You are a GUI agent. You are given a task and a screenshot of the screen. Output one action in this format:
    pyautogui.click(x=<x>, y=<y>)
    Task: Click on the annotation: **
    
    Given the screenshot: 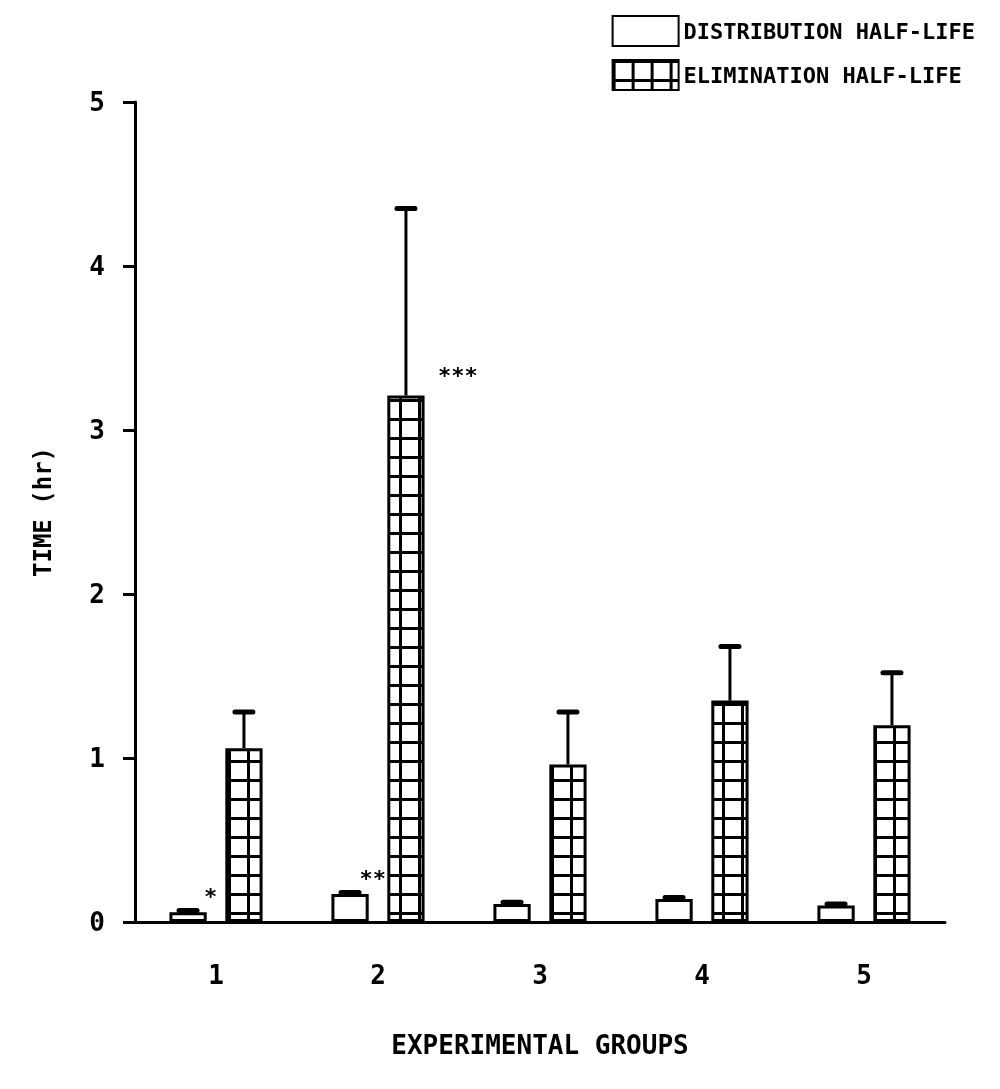 What is the action you would take?
    pyautogui.click(x=372, y=878)
    